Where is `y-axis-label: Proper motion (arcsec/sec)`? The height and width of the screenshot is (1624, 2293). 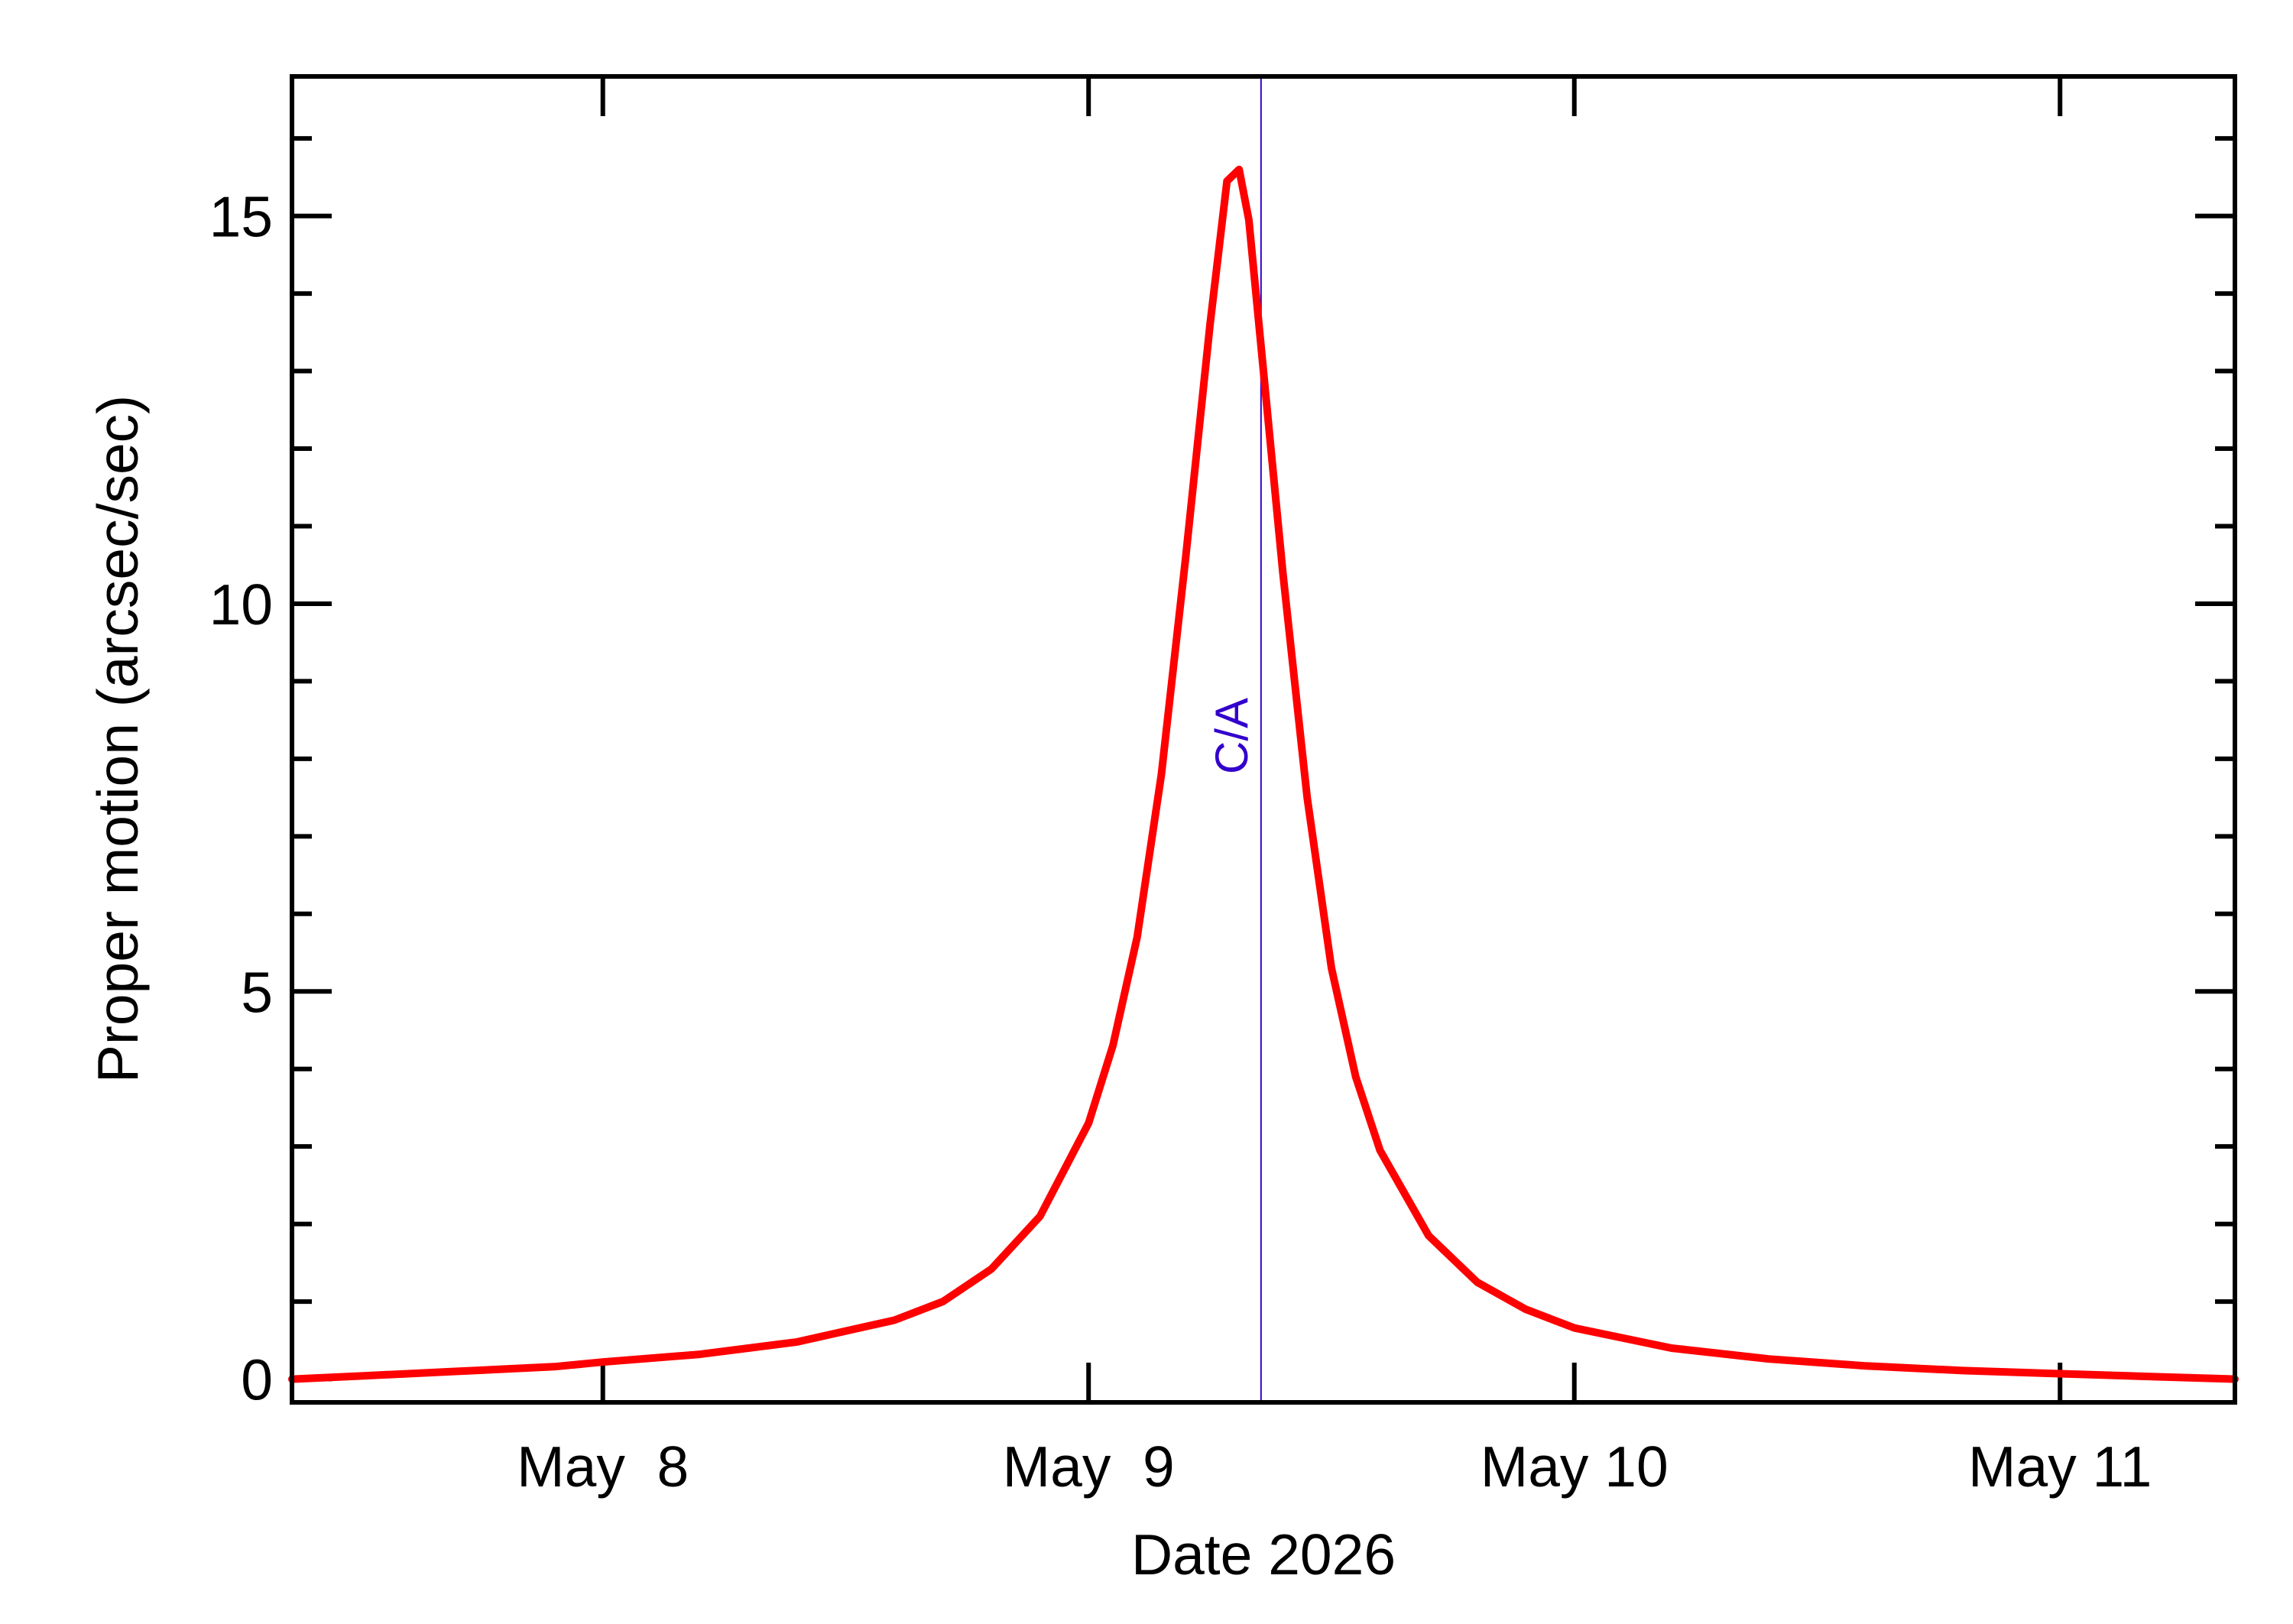
y-axis-label: Proper motion (arcsec/sec) is located at coordinates (118, 739).